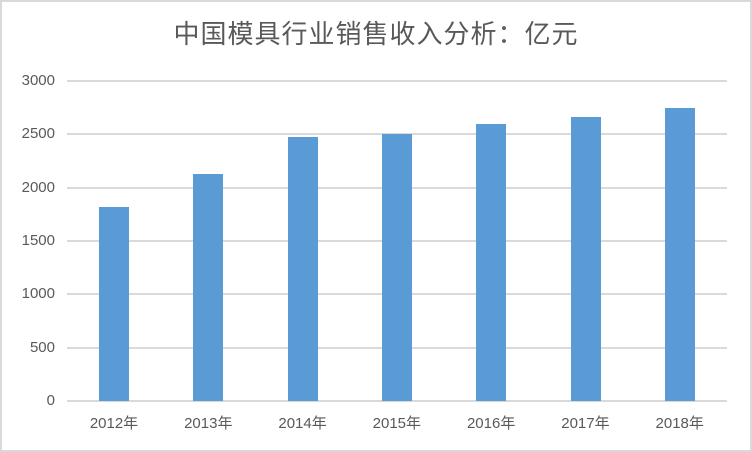  Describe the element at coordinates (679, 423) in the screenshot. I see `x-tick-label: 2018年` at that location.